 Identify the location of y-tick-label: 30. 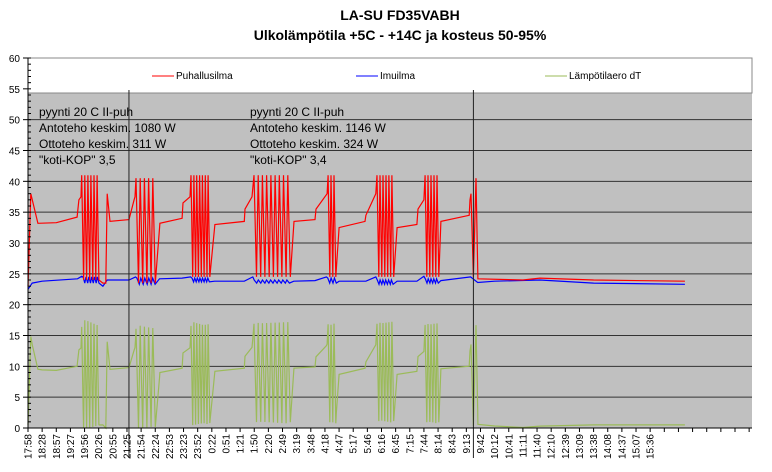
(15, 244).